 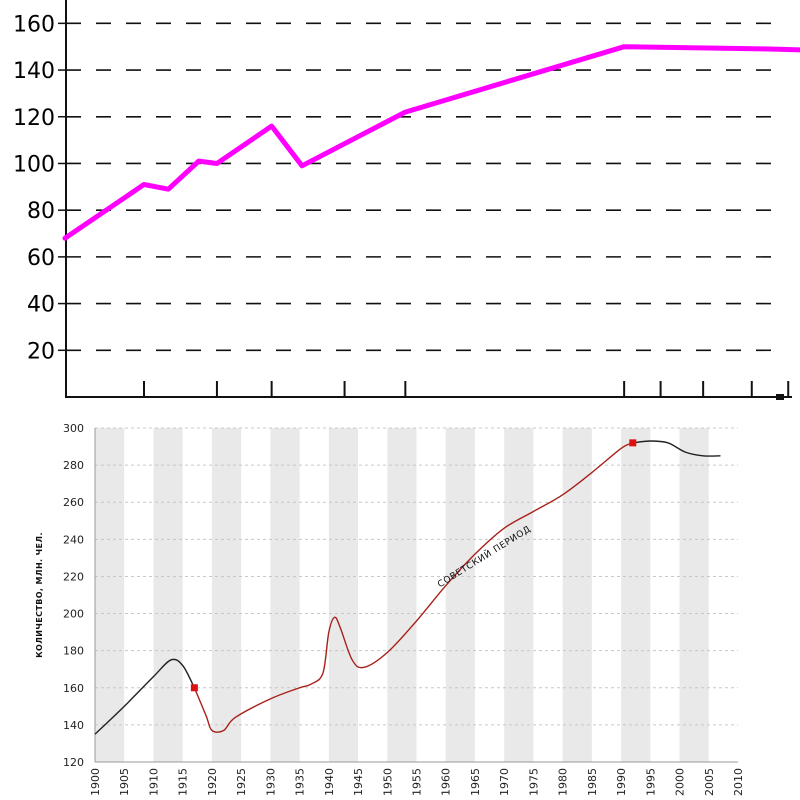 I want to click on x-tick-label: 2000, so click(x=680, y=782).